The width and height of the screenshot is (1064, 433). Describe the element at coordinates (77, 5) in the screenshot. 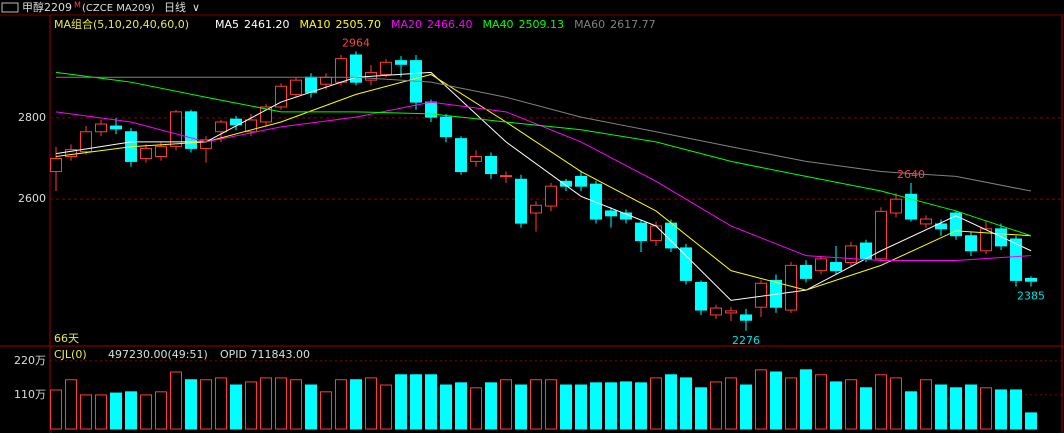

I see `symbol-mark: M` at that location.